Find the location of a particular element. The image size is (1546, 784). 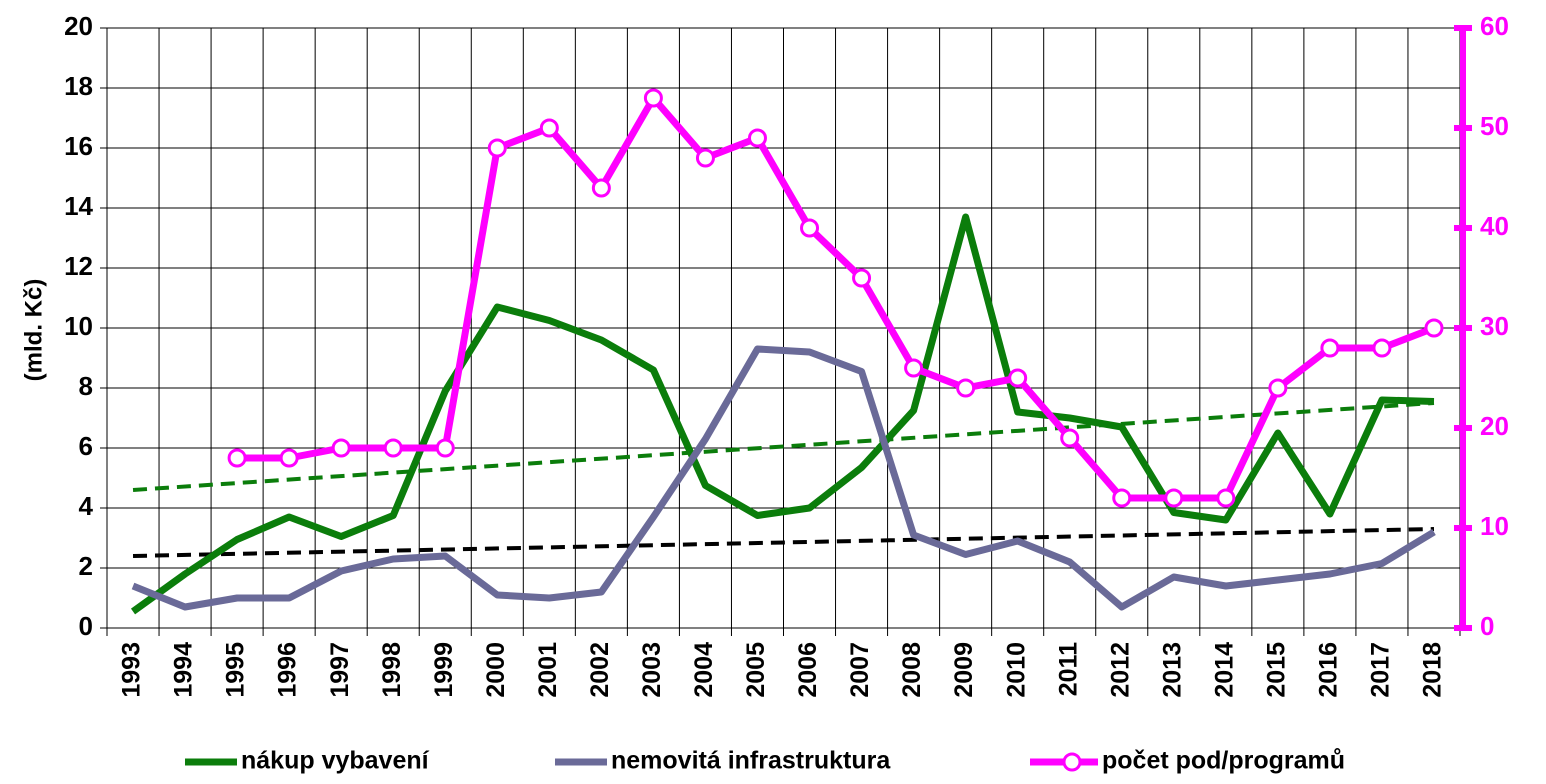

x-tick-label: 2012 is located at coordinates (1120, 670).